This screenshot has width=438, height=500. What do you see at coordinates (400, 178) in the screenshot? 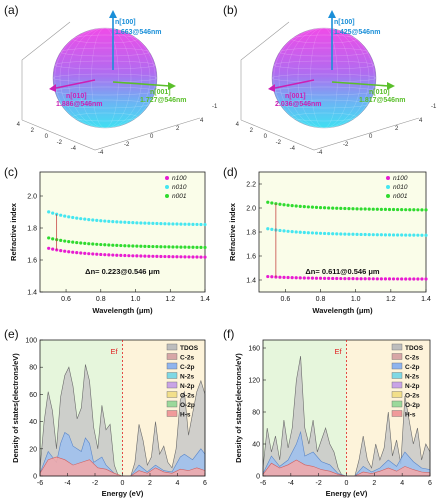
I see `legend-label: n100` at bounding box center [400, 178].